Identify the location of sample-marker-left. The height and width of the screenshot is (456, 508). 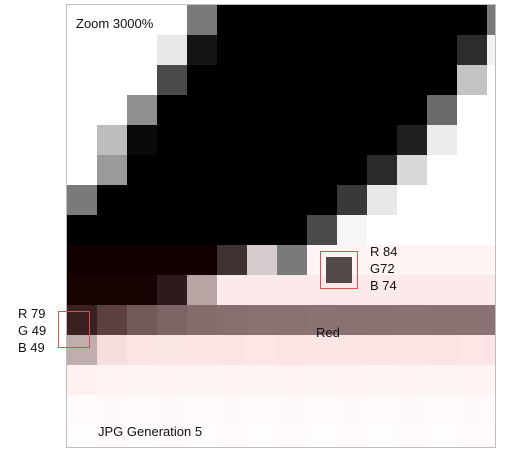
(74, 329).